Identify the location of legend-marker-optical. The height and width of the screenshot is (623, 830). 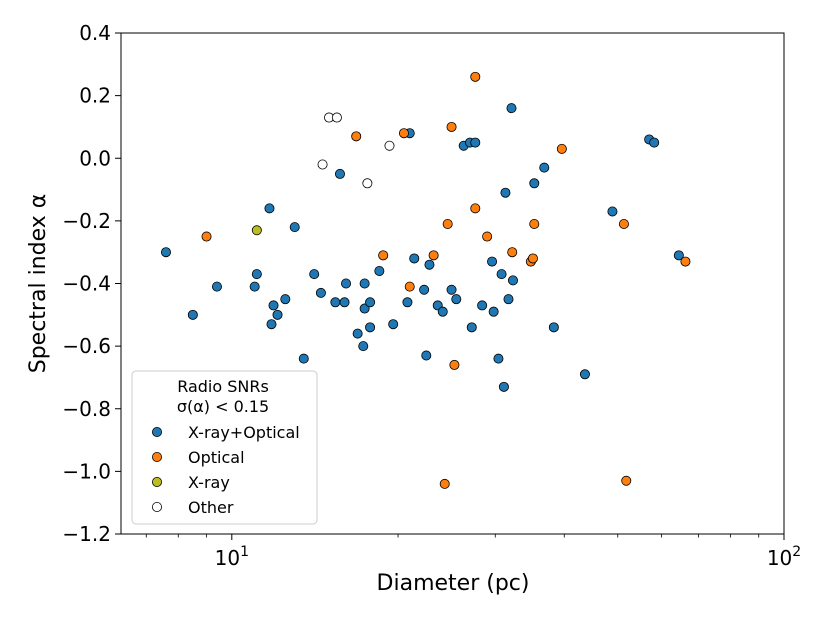
(156, 456).